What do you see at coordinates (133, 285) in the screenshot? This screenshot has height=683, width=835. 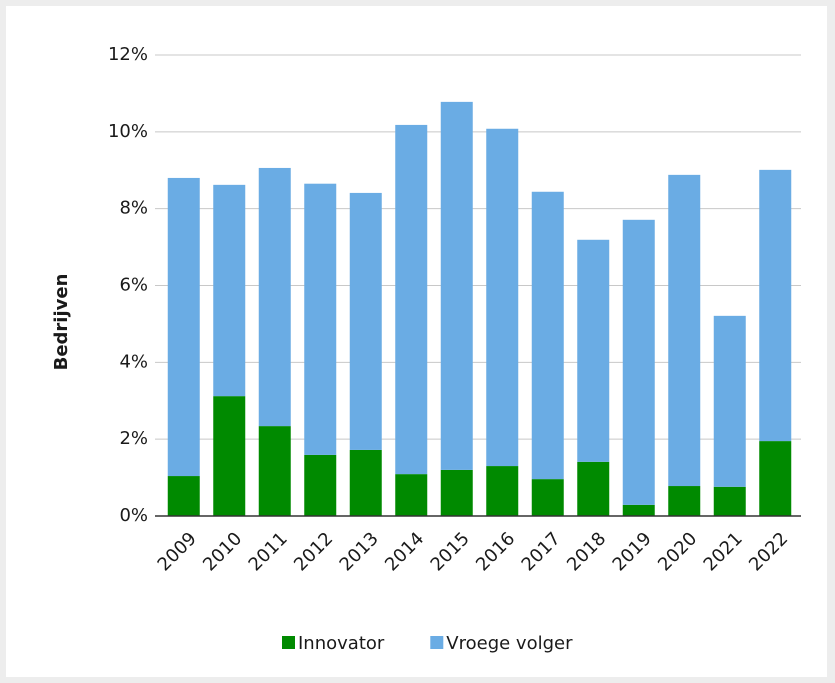 I see `y-tick-label: 6%` at bounding box center [133, 285].